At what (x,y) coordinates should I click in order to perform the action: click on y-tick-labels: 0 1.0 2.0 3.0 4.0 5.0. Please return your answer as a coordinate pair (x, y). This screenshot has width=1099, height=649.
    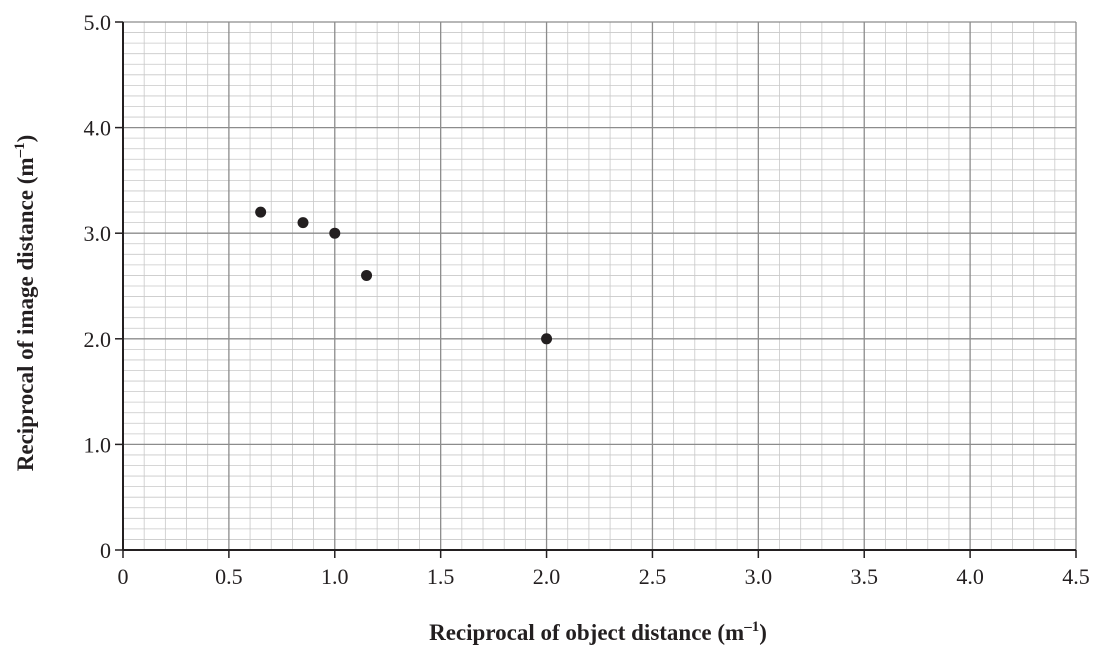
    Looking at the image, I should click on (98, 286).